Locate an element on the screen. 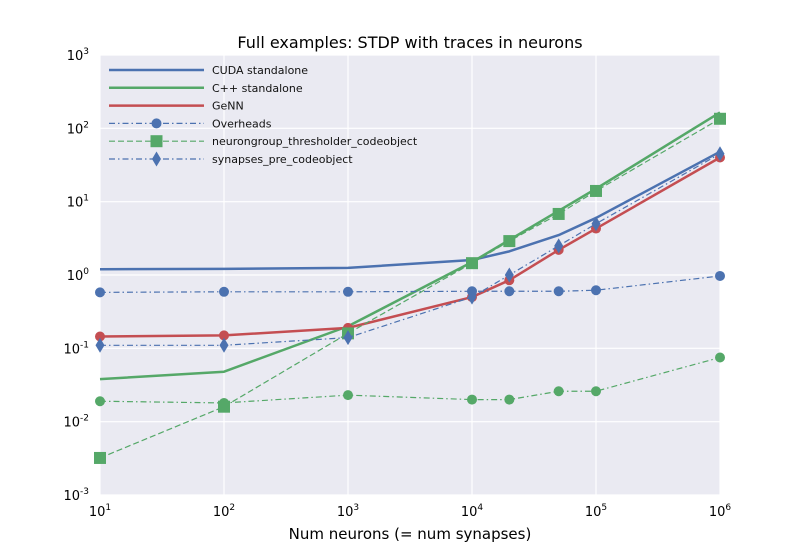 The height and width of the screenshot is (550, 800). legend-label: CUDA standalone is located at coordinates (260, 70).